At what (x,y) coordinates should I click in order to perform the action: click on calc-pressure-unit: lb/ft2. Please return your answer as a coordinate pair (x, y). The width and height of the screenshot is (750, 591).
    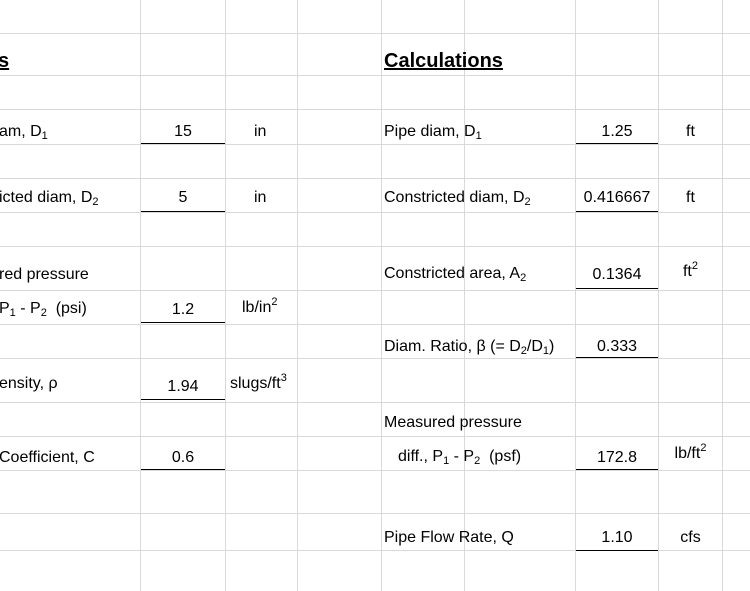
    Looking at the image, I should click on (690, 452).